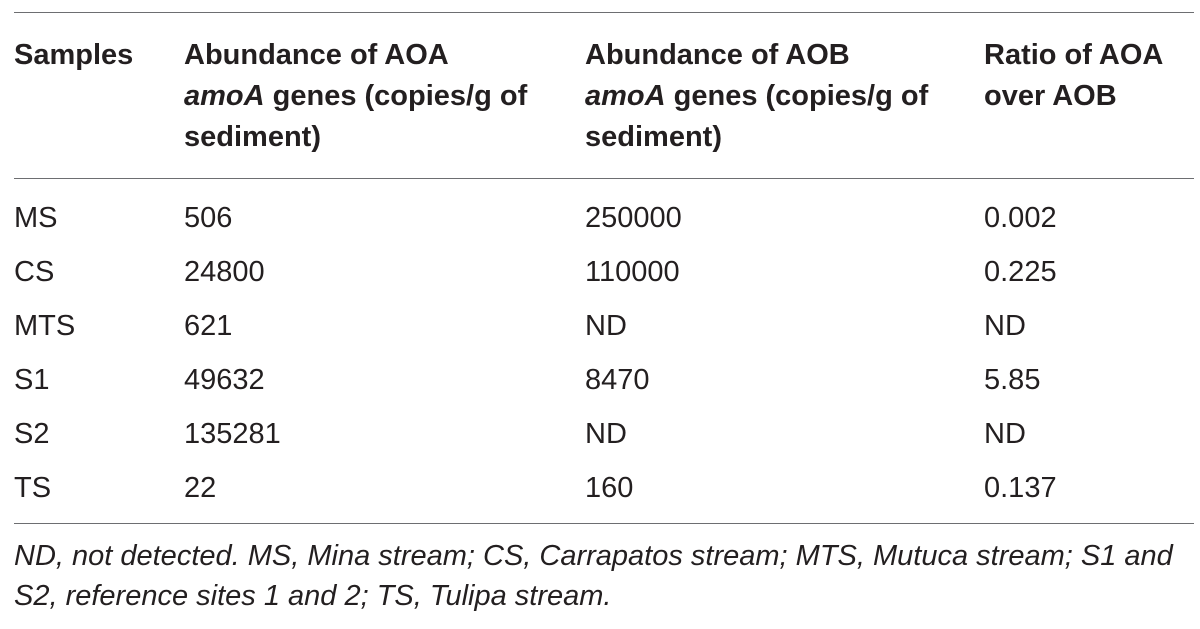 The height and width of the screenshot is (629, 1200). What do you see at coordinates (224, 272) in the screenshot?
I see `cell-aoa: 24800` at bounding box center [224, 272].